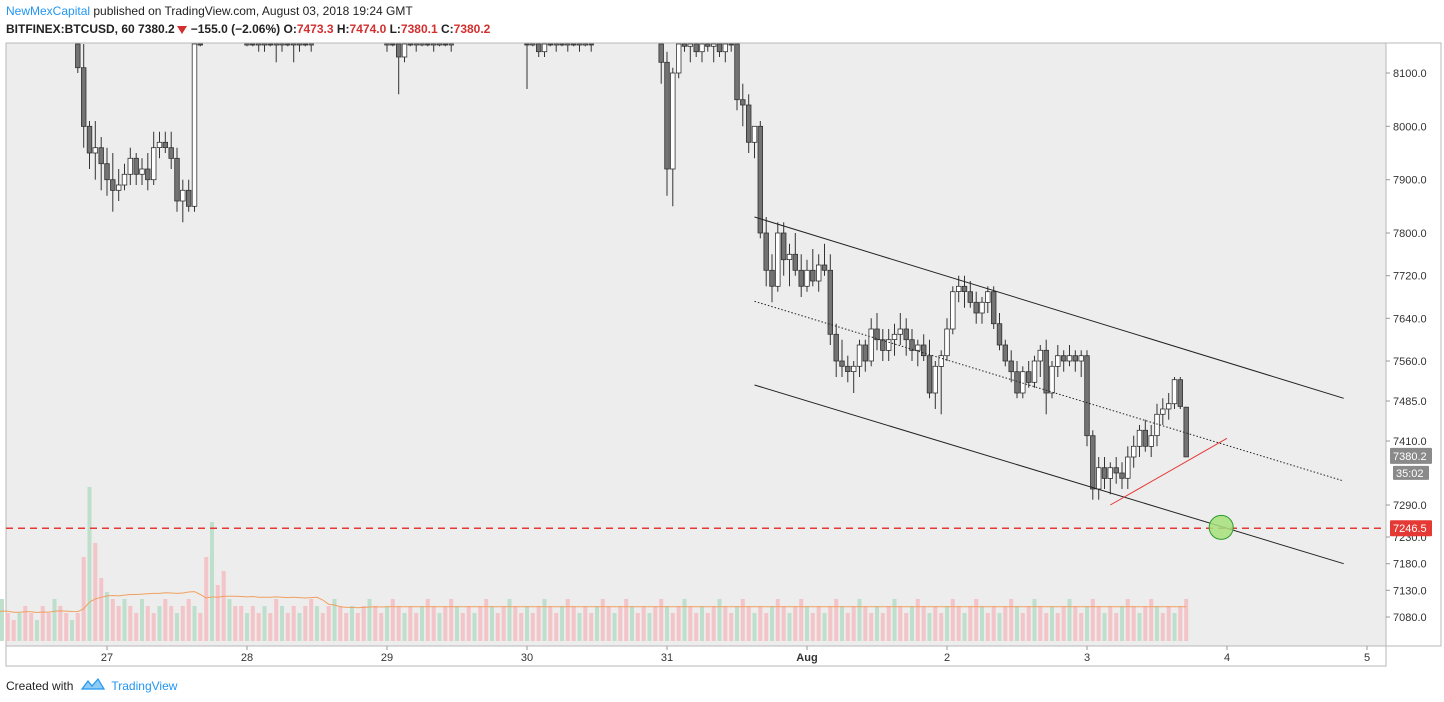 The image size is (1444, 702). What do you see at coordinates (144, 685) in the screenshot?
I see `tradingview-link: TradingView` at bounding box center [144, 685].